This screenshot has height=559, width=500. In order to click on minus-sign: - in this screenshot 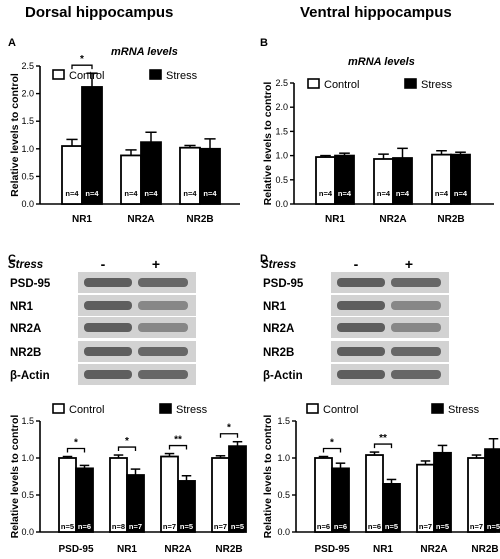, I will do `click(356, 264)`.